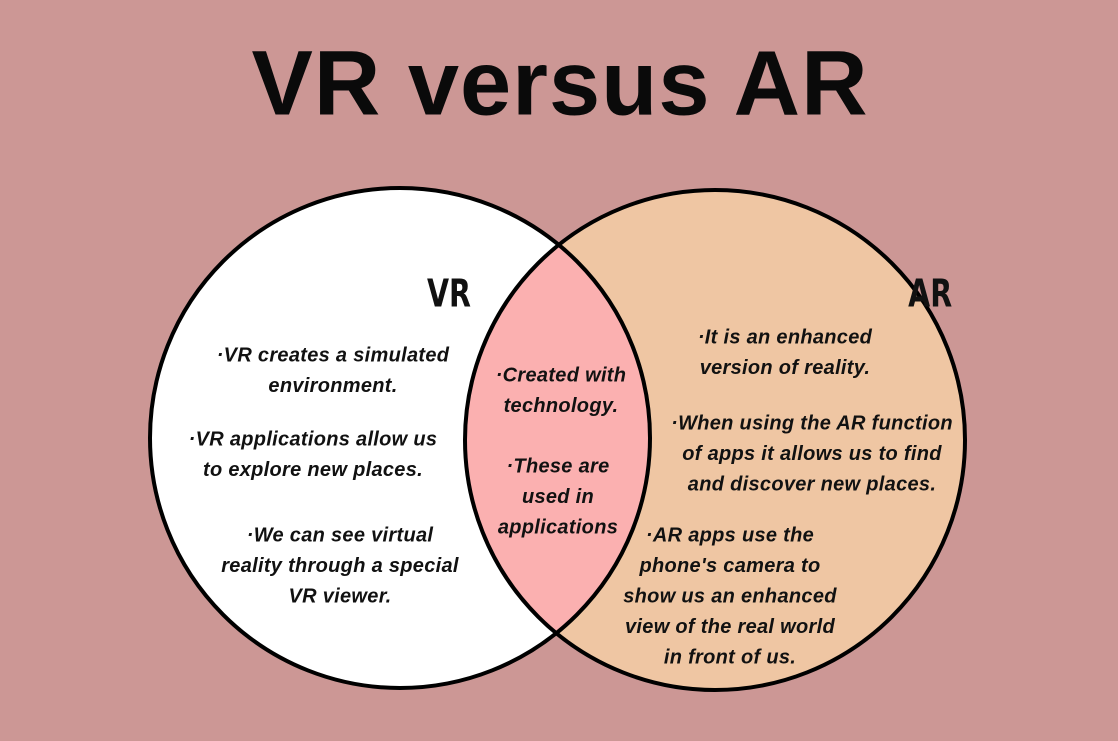 The height and width of the screenshot is (741, 1118). I want to click on ar-item-line: show us an enhanced, so click(730, 596).